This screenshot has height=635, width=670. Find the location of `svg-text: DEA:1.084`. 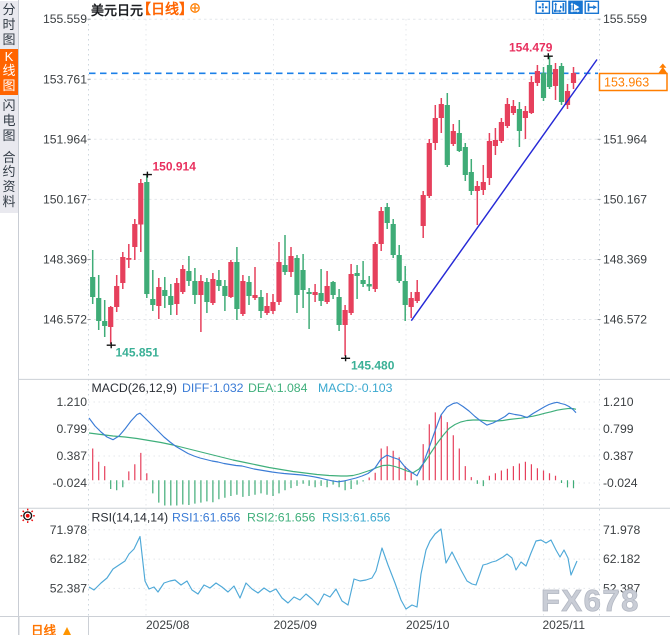

svg-text: DEA:1.084 is located at coordinates (278, 388).